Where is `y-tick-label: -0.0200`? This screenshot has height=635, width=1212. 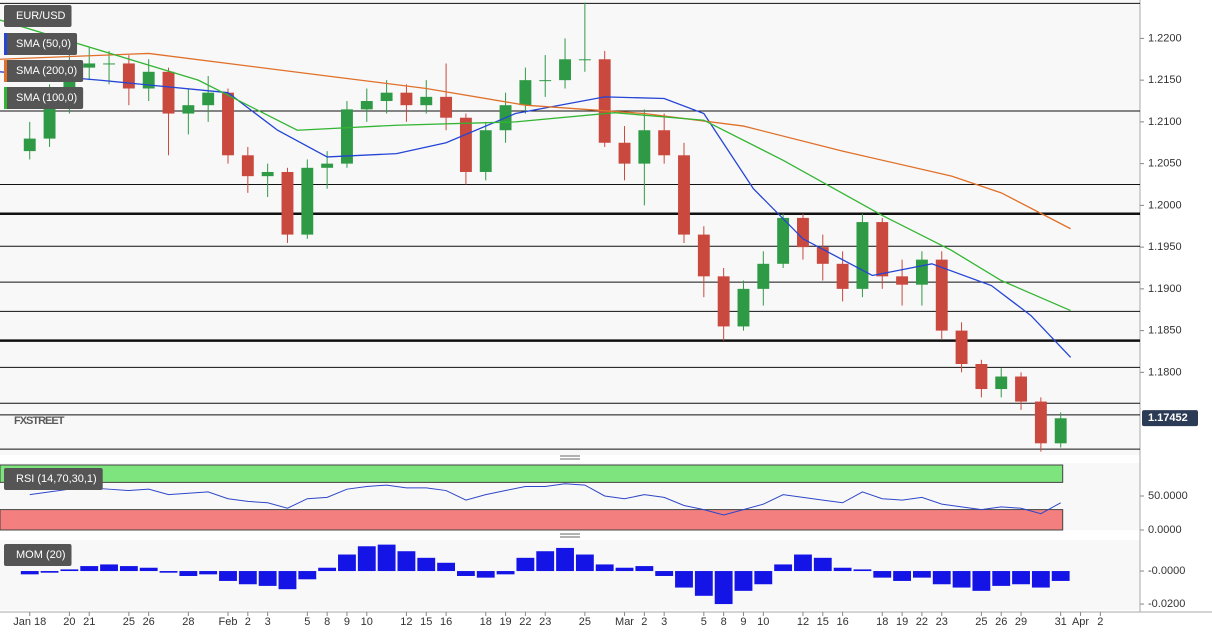 y-tick-label: -0.0200 is located at coordinates (1166, 604).